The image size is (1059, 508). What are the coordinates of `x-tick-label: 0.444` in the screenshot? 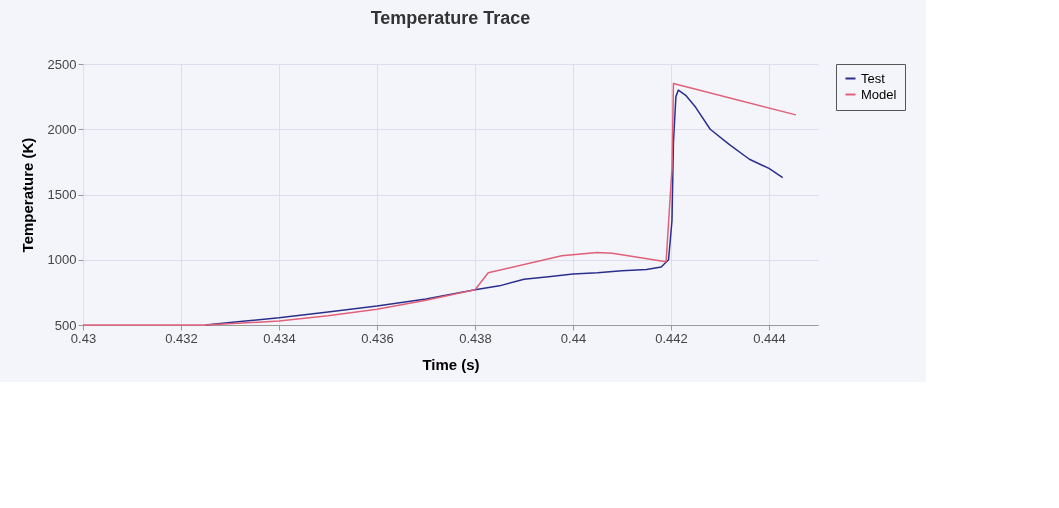 It's located at (769, 338).